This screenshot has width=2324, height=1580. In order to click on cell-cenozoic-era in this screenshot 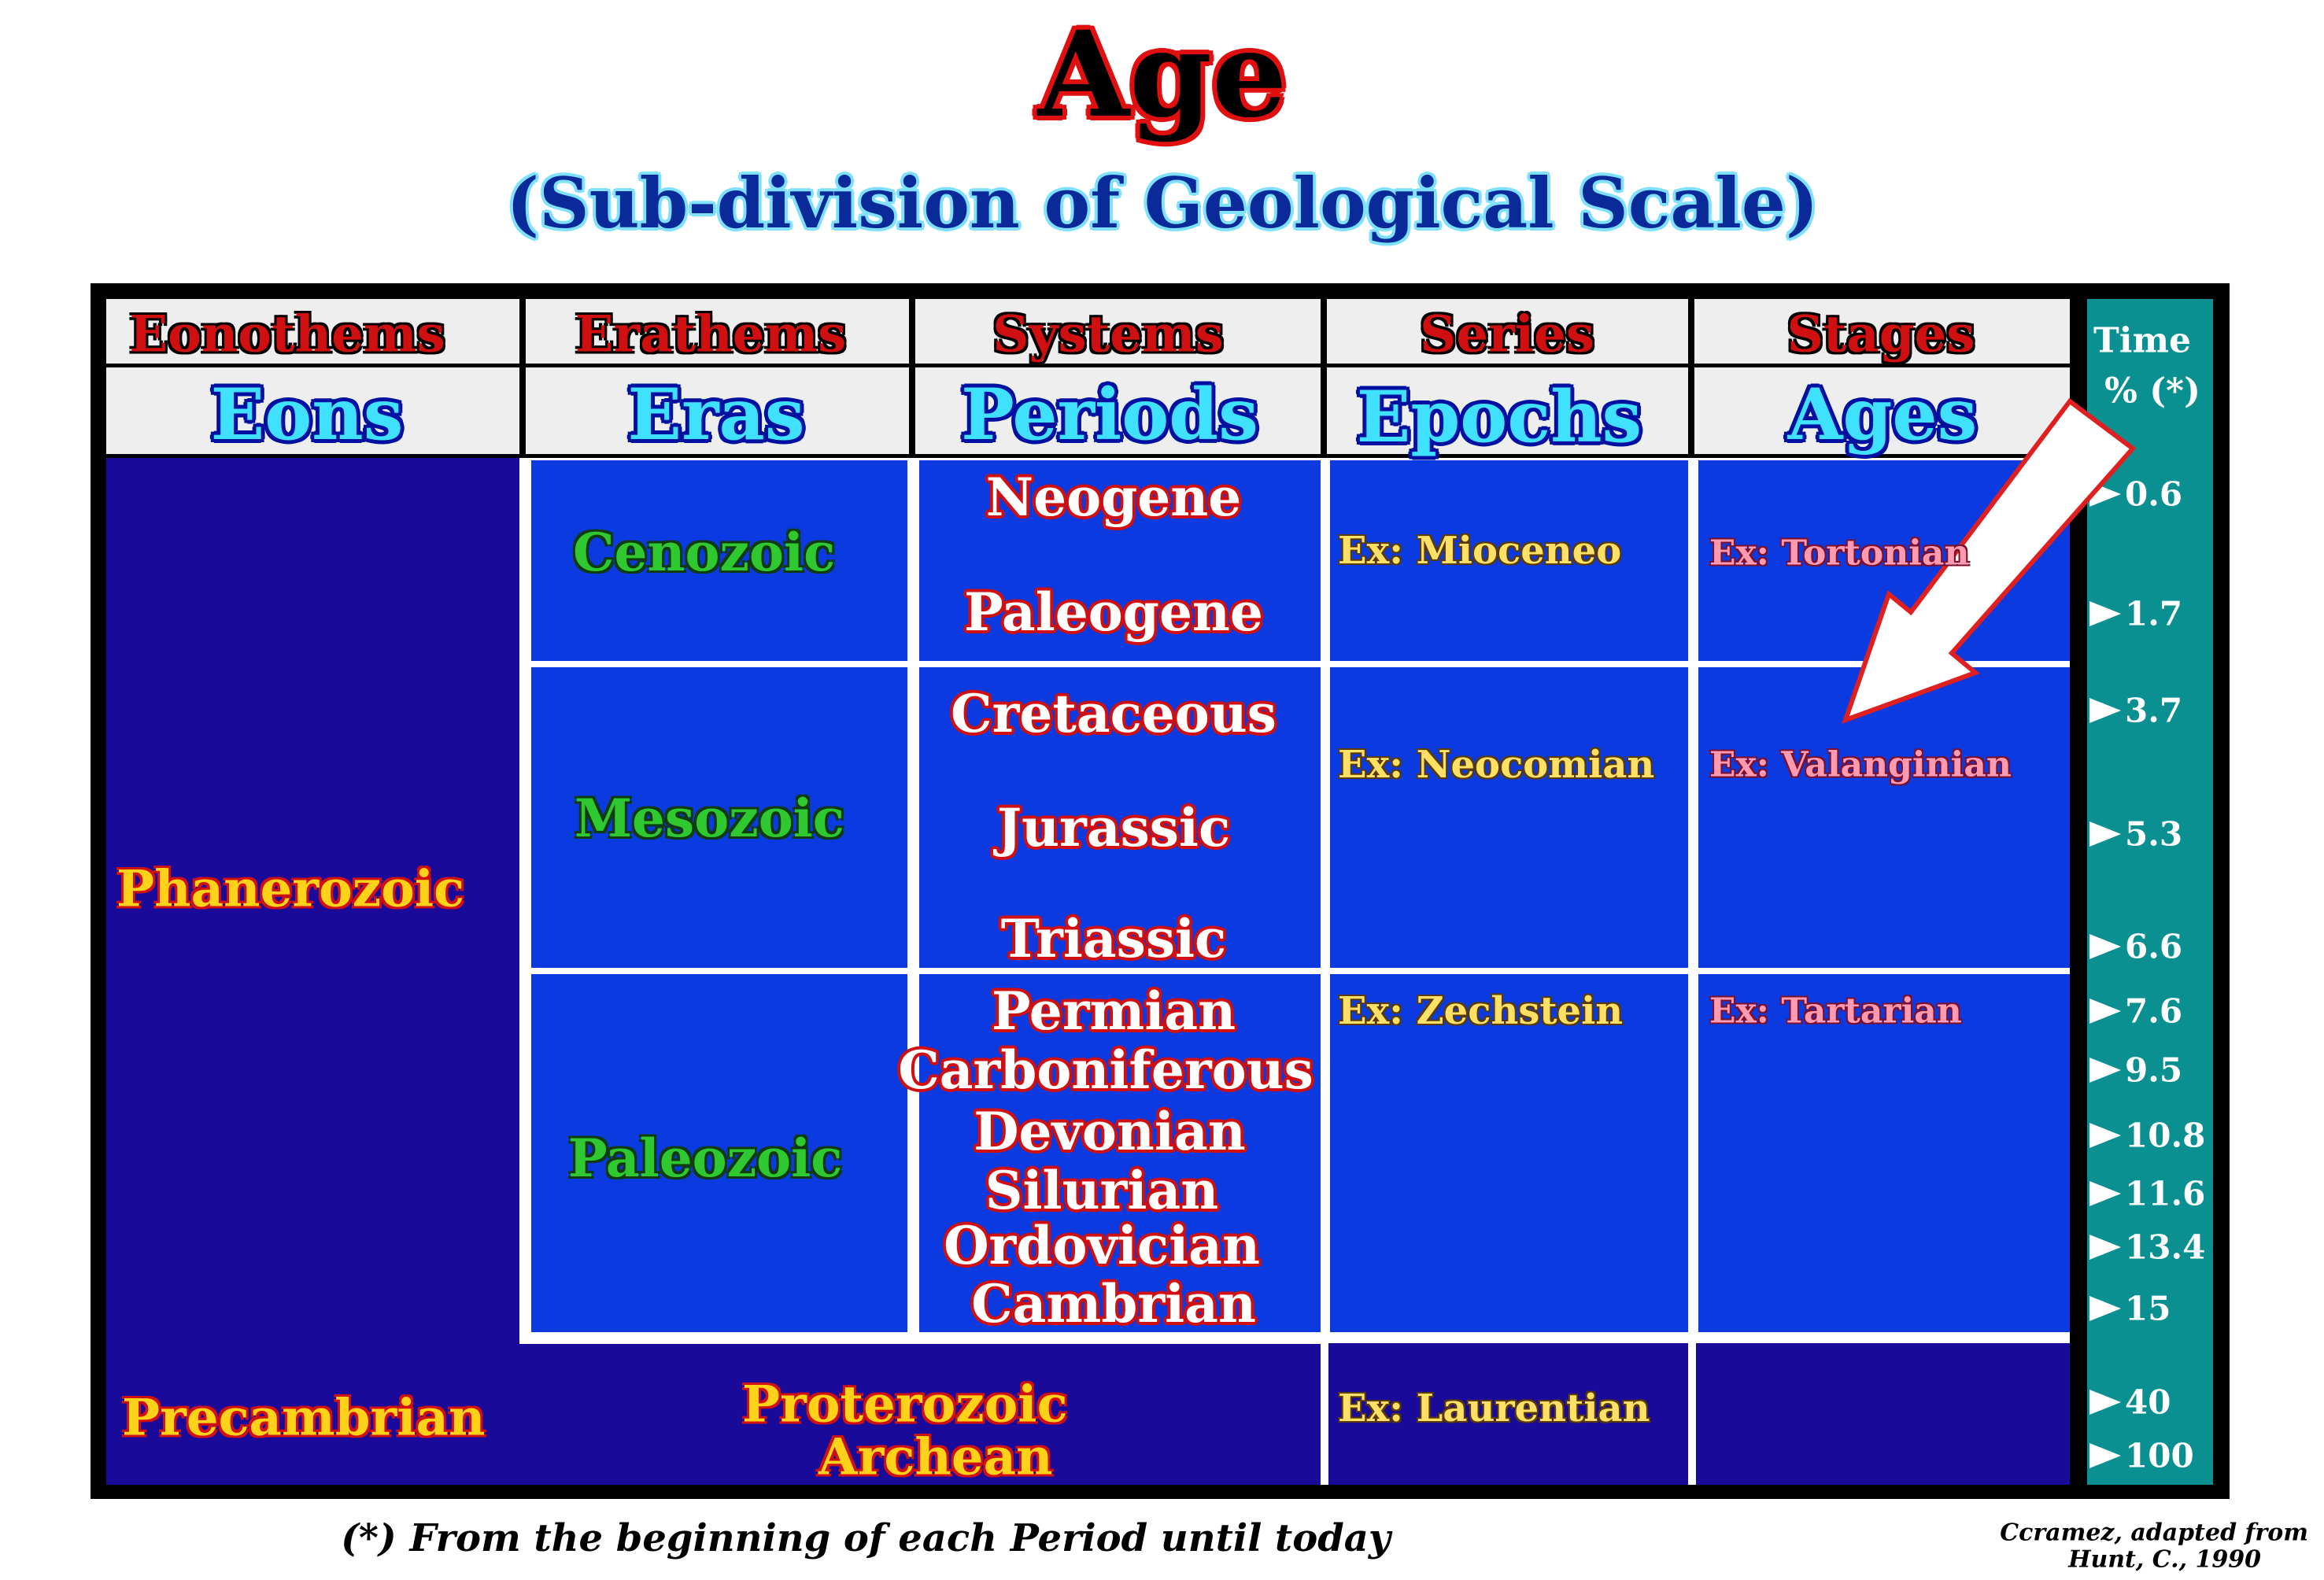, I will do `click(719, 560)`.